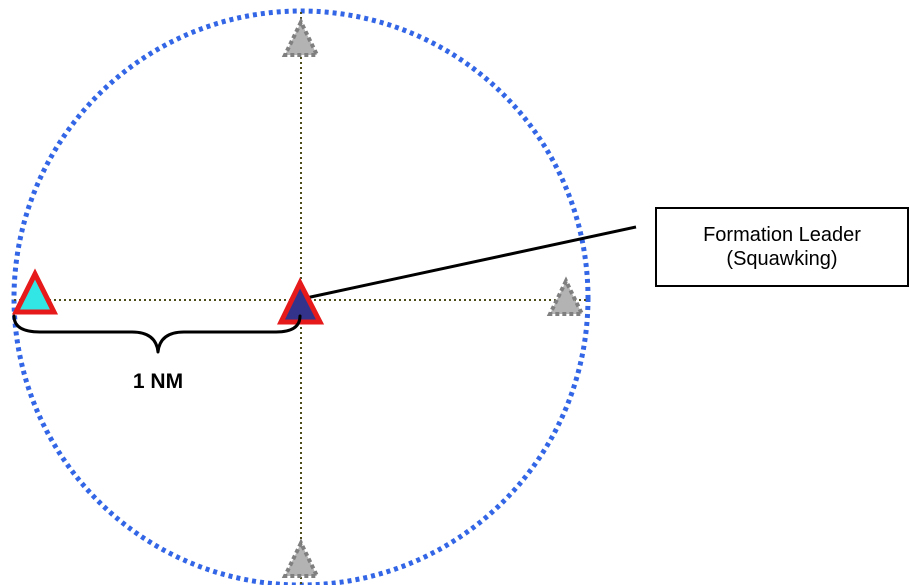 The image size is (910, 585). What do you see at coordinates (566, 296) in the screenshot?
I see `ghost-marker-right` at bounding box center [566, 296].